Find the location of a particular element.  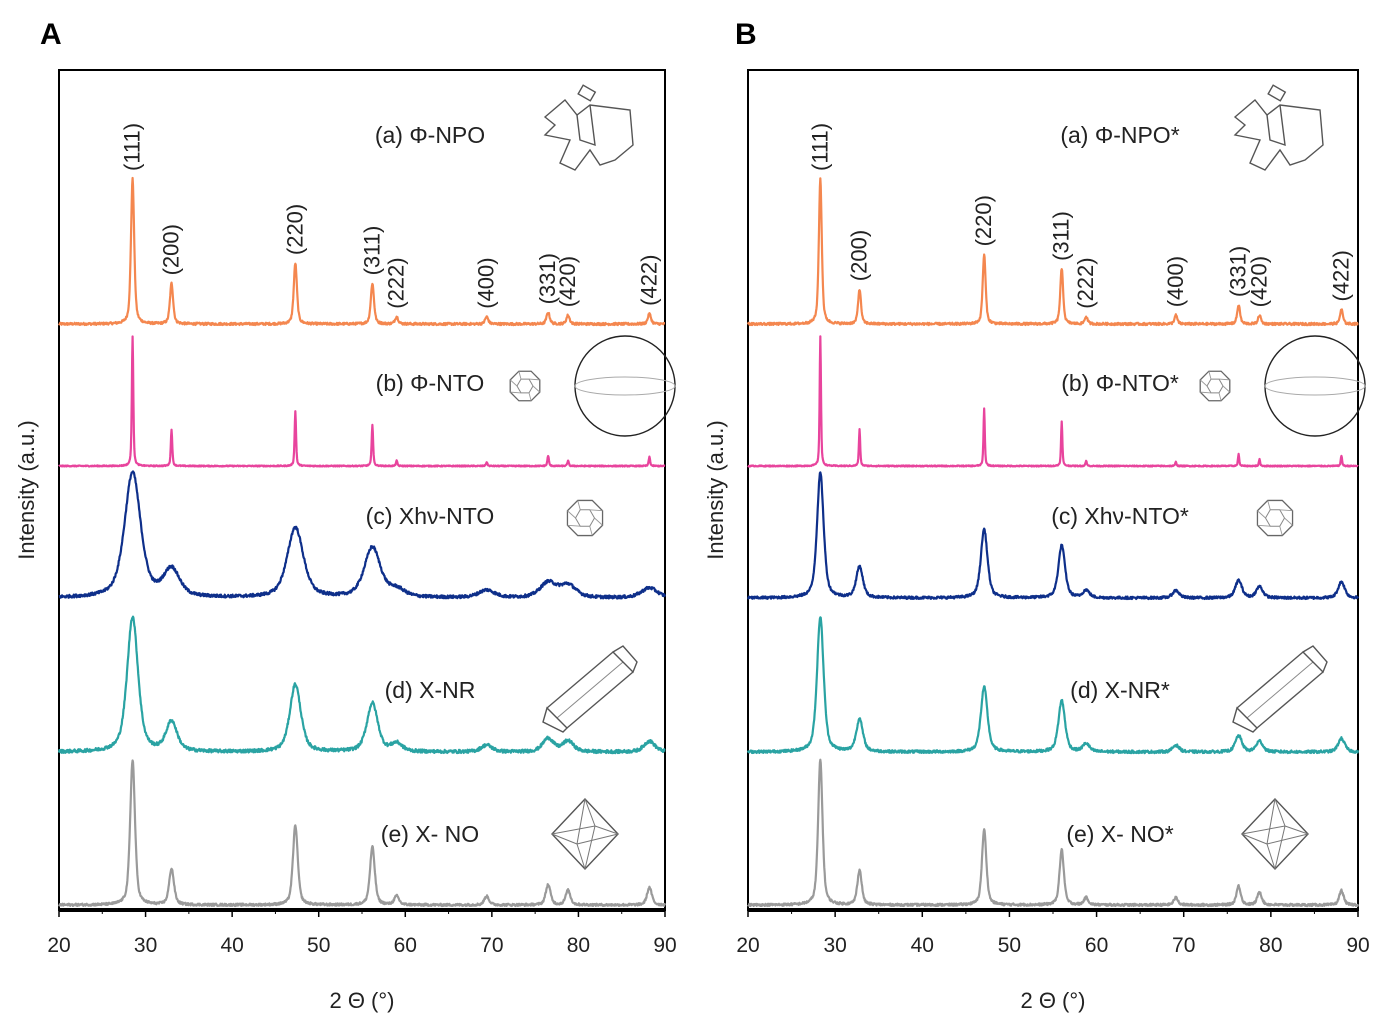

series-label: (b) Φ-NTO is located at coordinates (430, 383).